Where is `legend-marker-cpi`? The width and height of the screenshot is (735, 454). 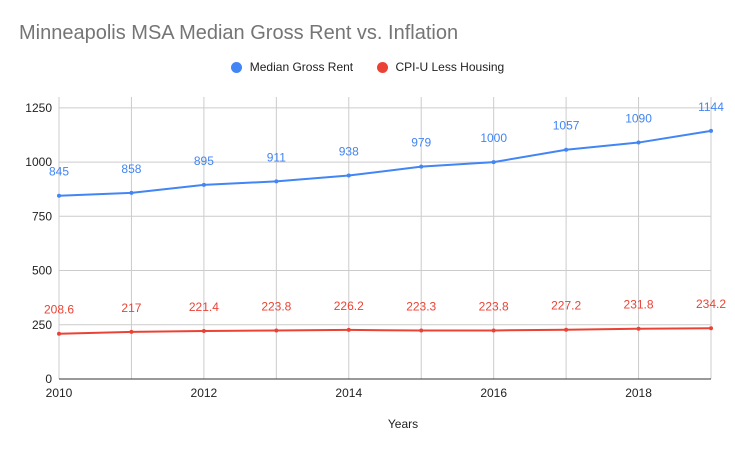
legend-marker-cpi is located at coordinates (382, 67).